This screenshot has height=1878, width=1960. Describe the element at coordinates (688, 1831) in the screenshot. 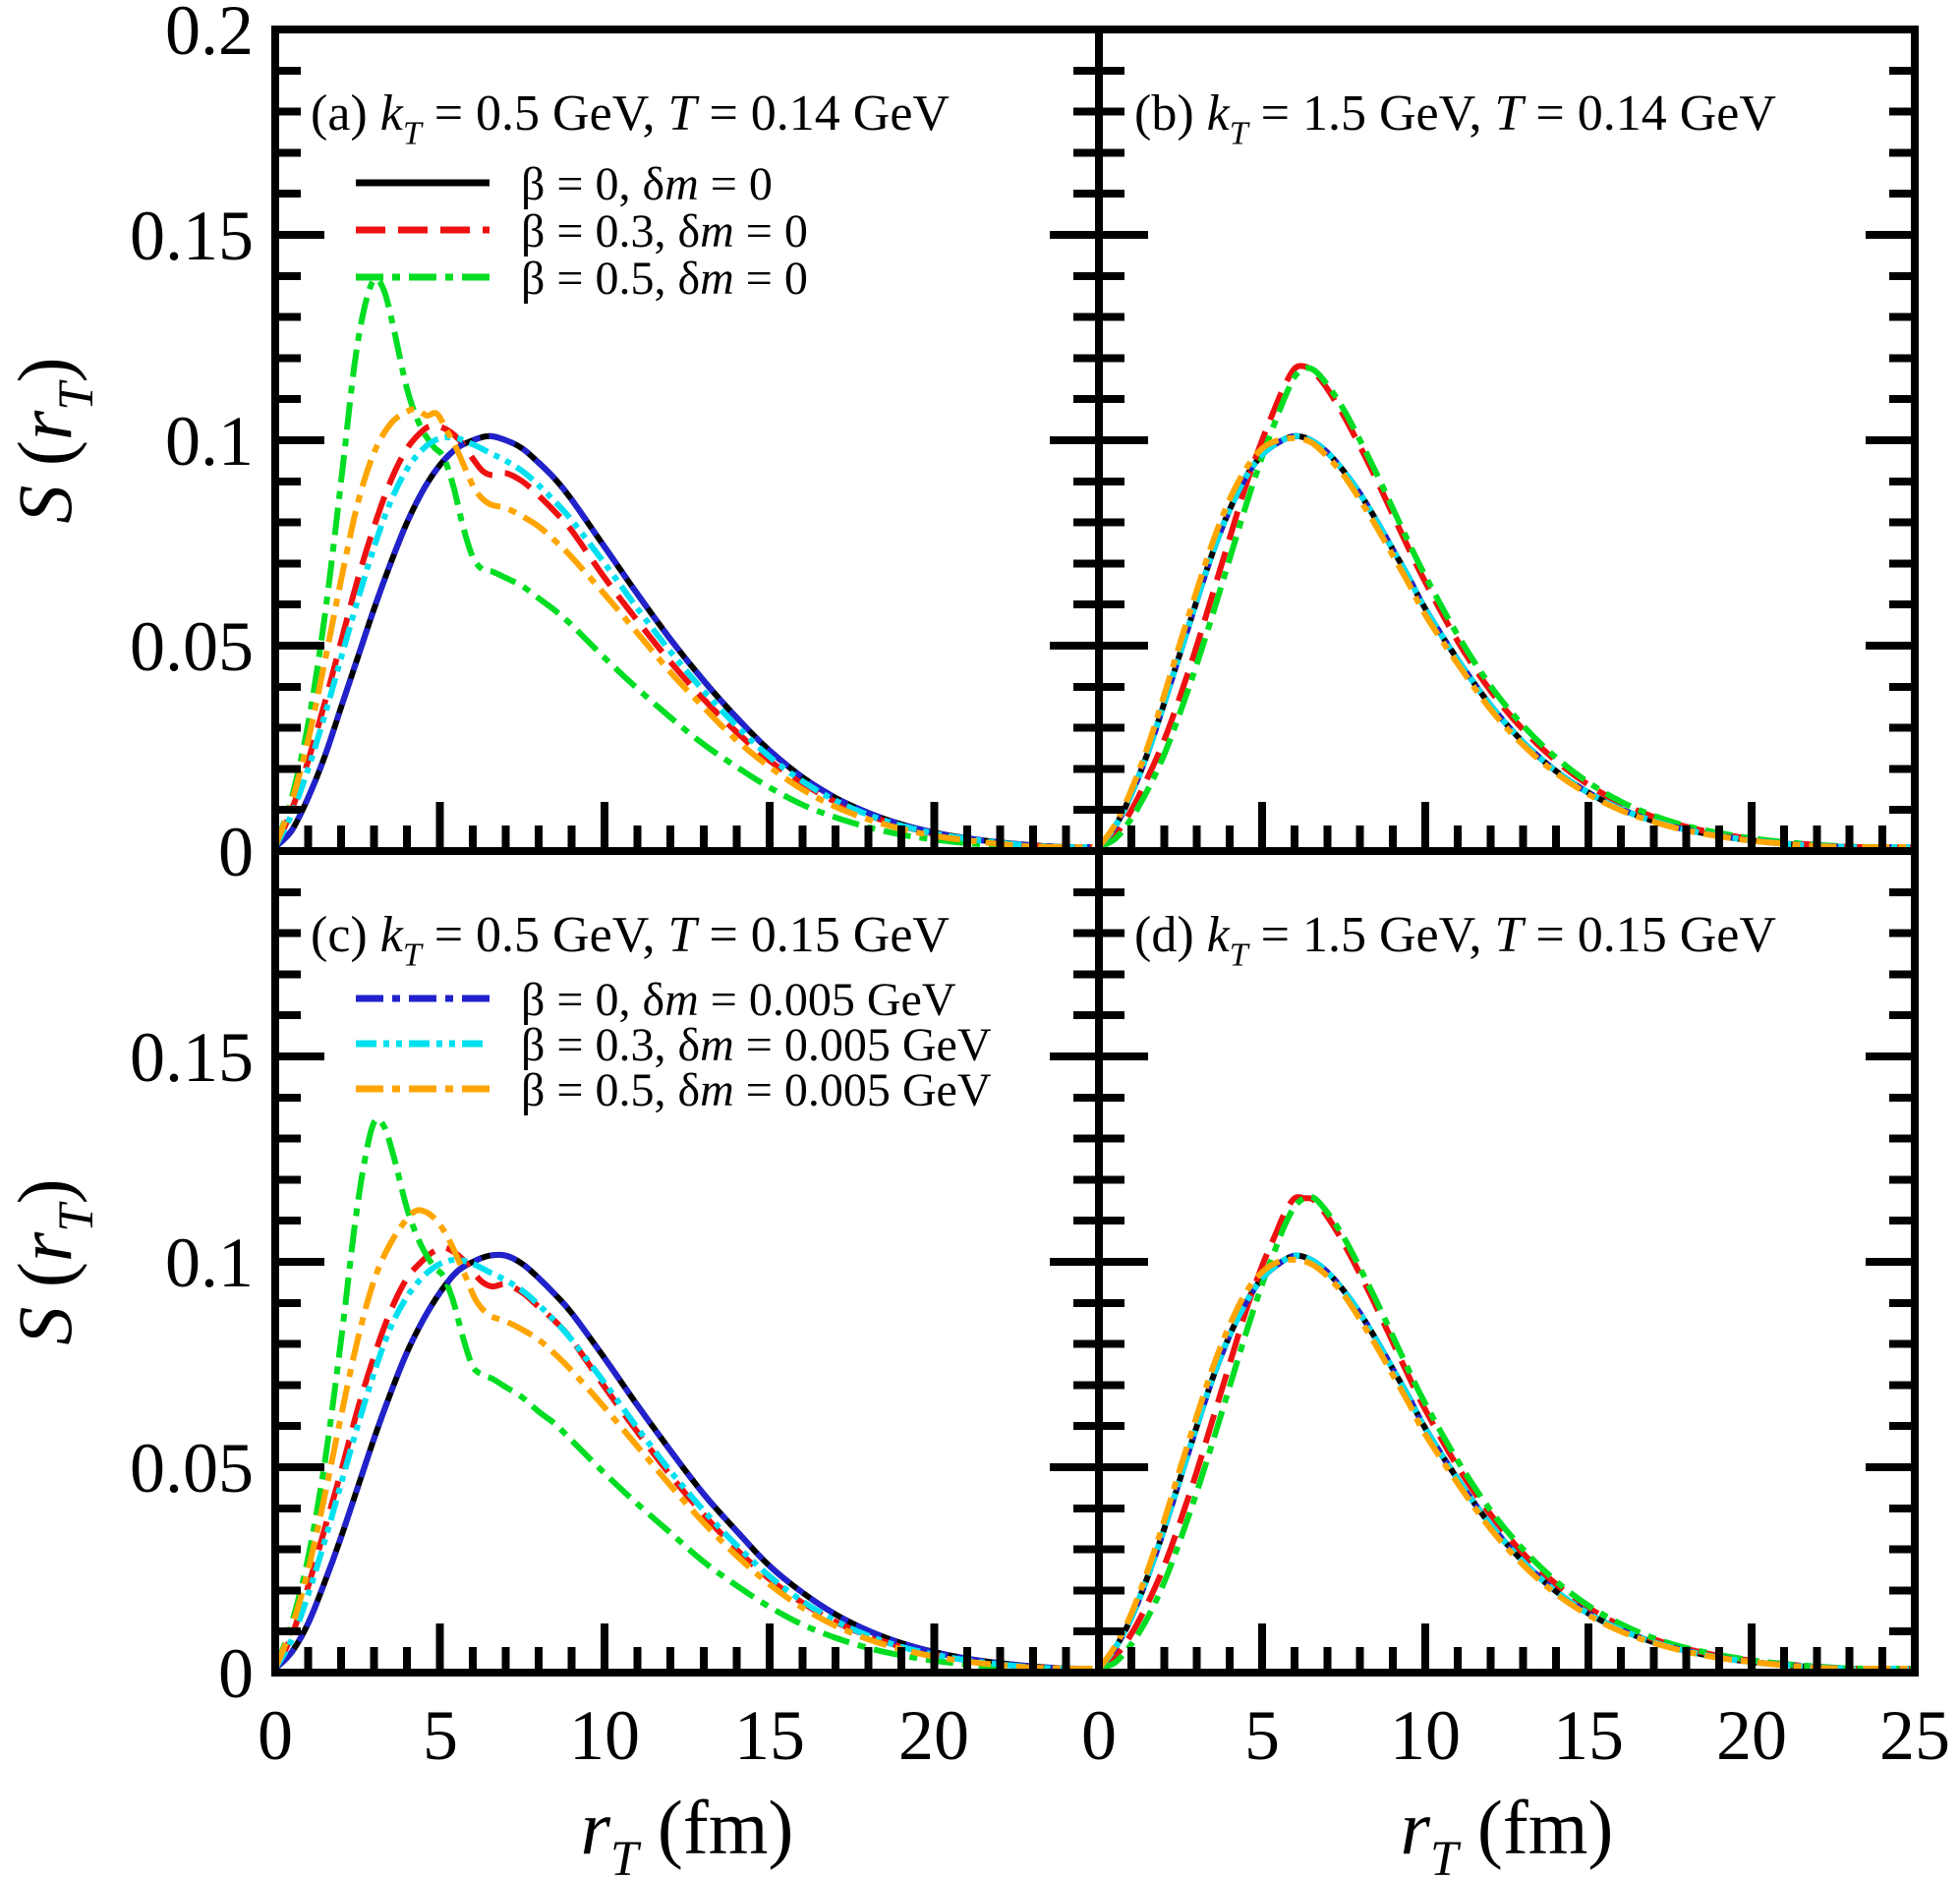

I see `x-axis-title-left: rT (fm)` at that location.